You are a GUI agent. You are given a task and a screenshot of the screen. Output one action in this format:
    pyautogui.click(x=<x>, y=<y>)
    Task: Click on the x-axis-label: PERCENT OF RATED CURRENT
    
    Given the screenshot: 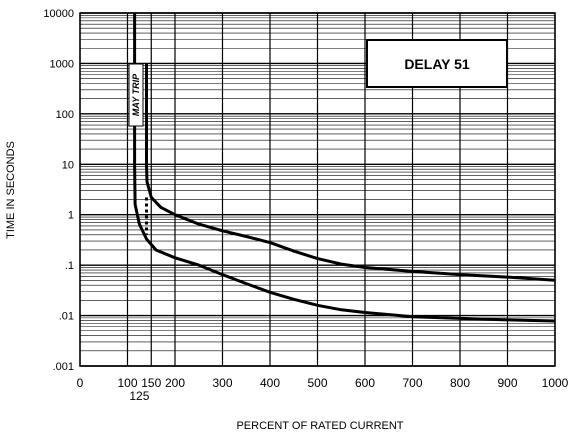 What is the action you would take?
    pyautogui.click(x=319, y=426)
    